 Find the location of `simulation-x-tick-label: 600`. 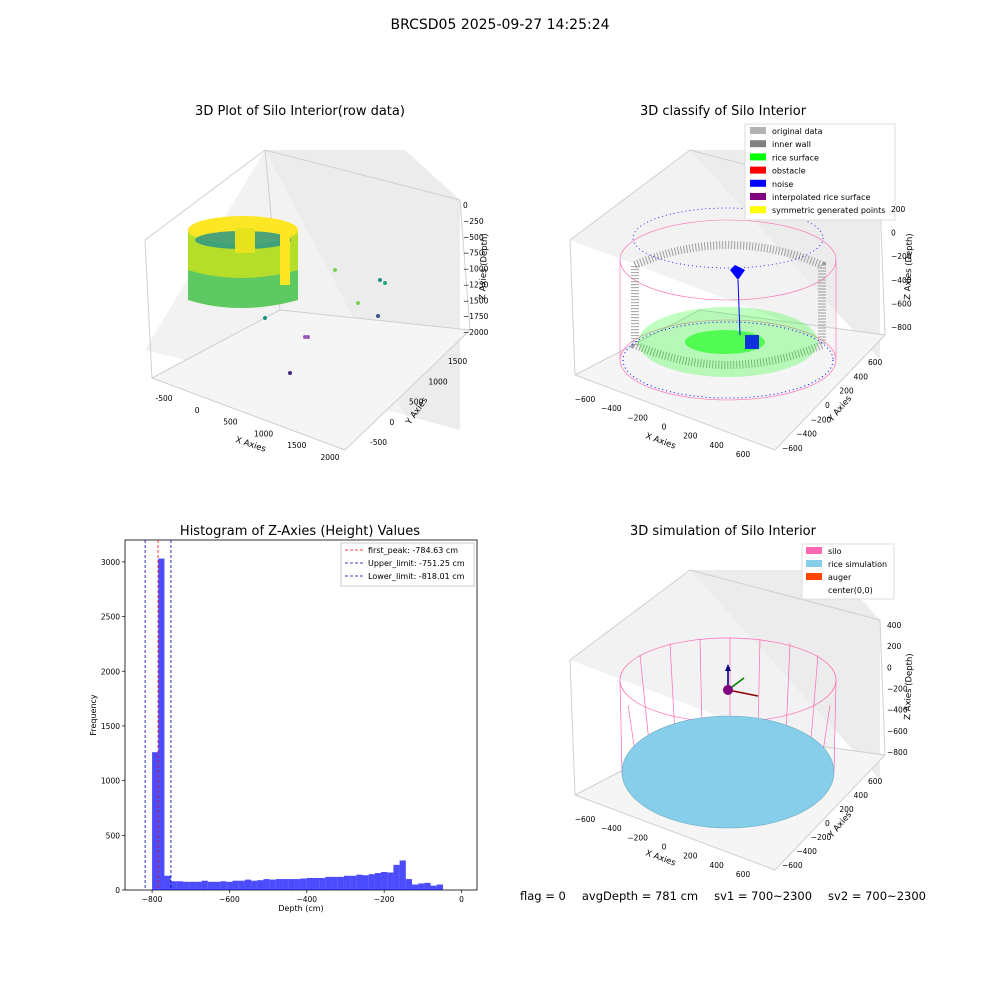

simulation-x-tick-label: 600 is located at coordinates (743, 874).